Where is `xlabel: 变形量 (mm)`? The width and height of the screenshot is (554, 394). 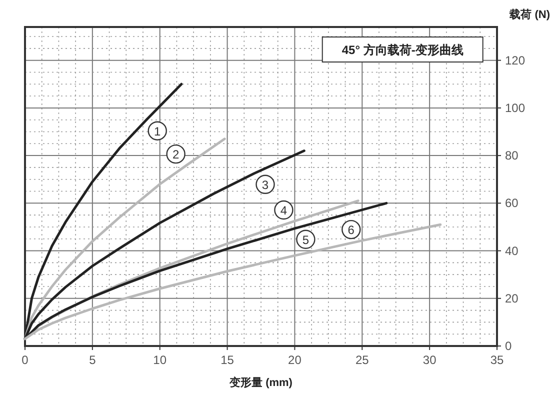 xlabel: 变形量 (mm) is located at coordinates (261, 383).